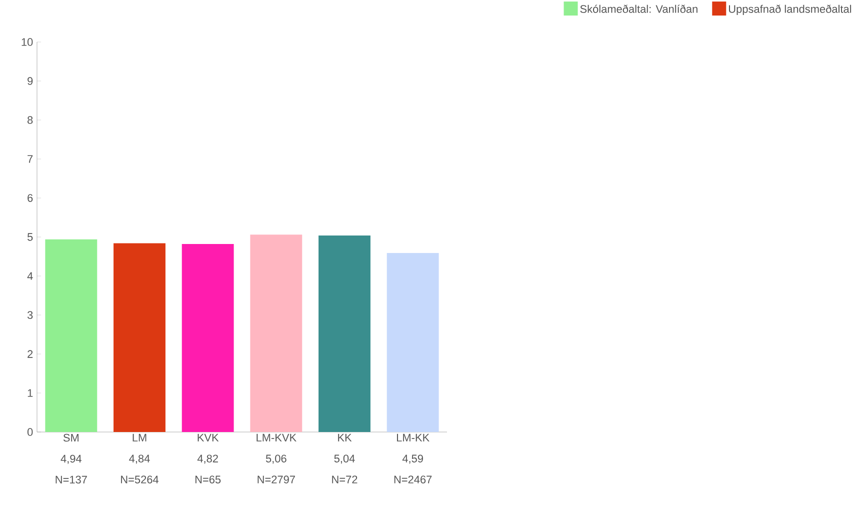  Describe the element at coordinates (413, 480) in the screenshot. I see `text: N=2467` at that location.